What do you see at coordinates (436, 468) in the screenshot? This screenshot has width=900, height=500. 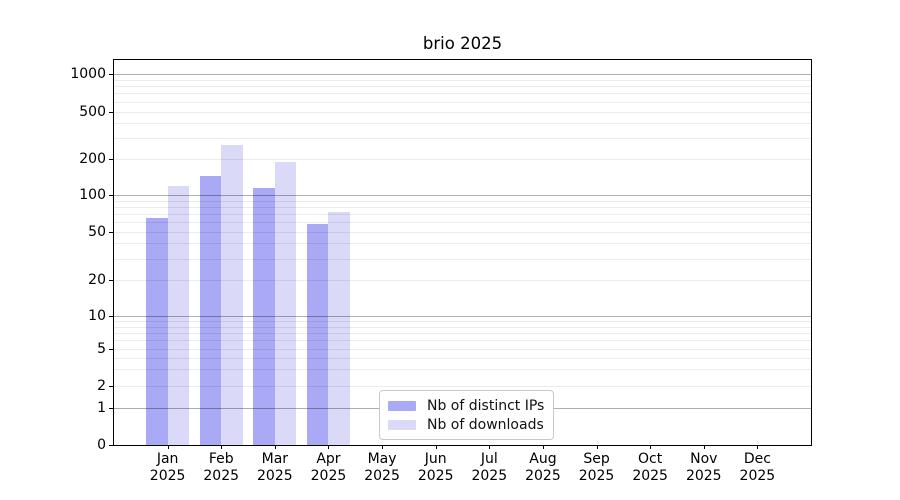 I see `x-tick-label-jun: Jun 2025` at bounding box center [436, 468].